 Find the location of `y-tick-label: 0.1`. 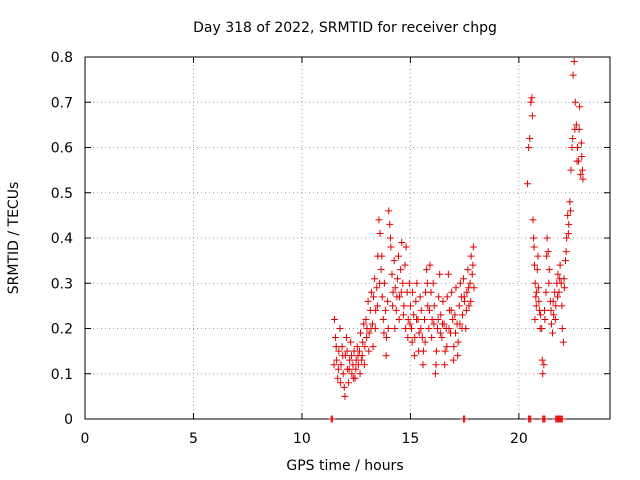

y-tick-label: 0.1 is located at coordinates (62, 375).